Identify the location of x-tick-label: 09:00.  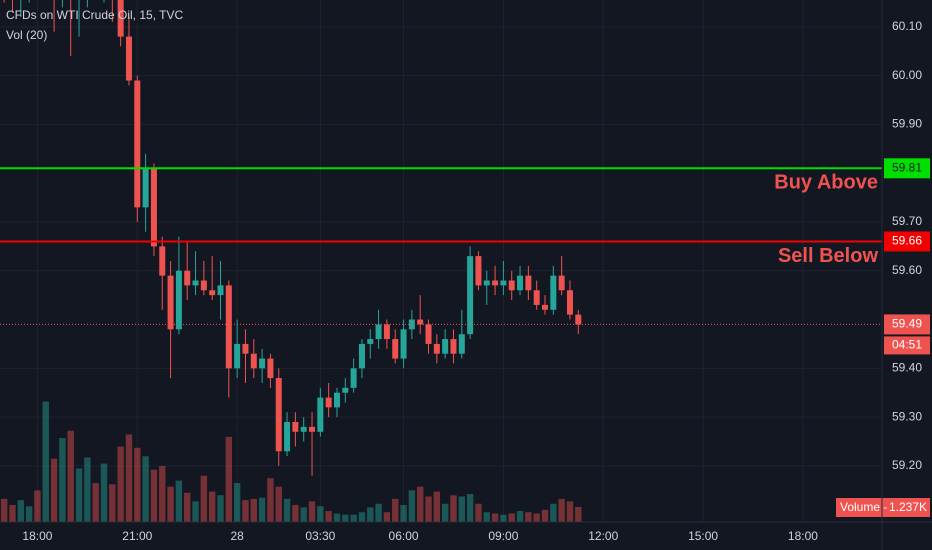
(503, 536).